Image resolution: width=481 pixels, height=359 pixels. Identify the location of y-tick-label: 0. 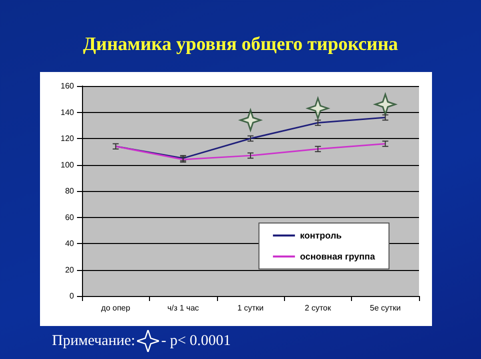
(72, 296).